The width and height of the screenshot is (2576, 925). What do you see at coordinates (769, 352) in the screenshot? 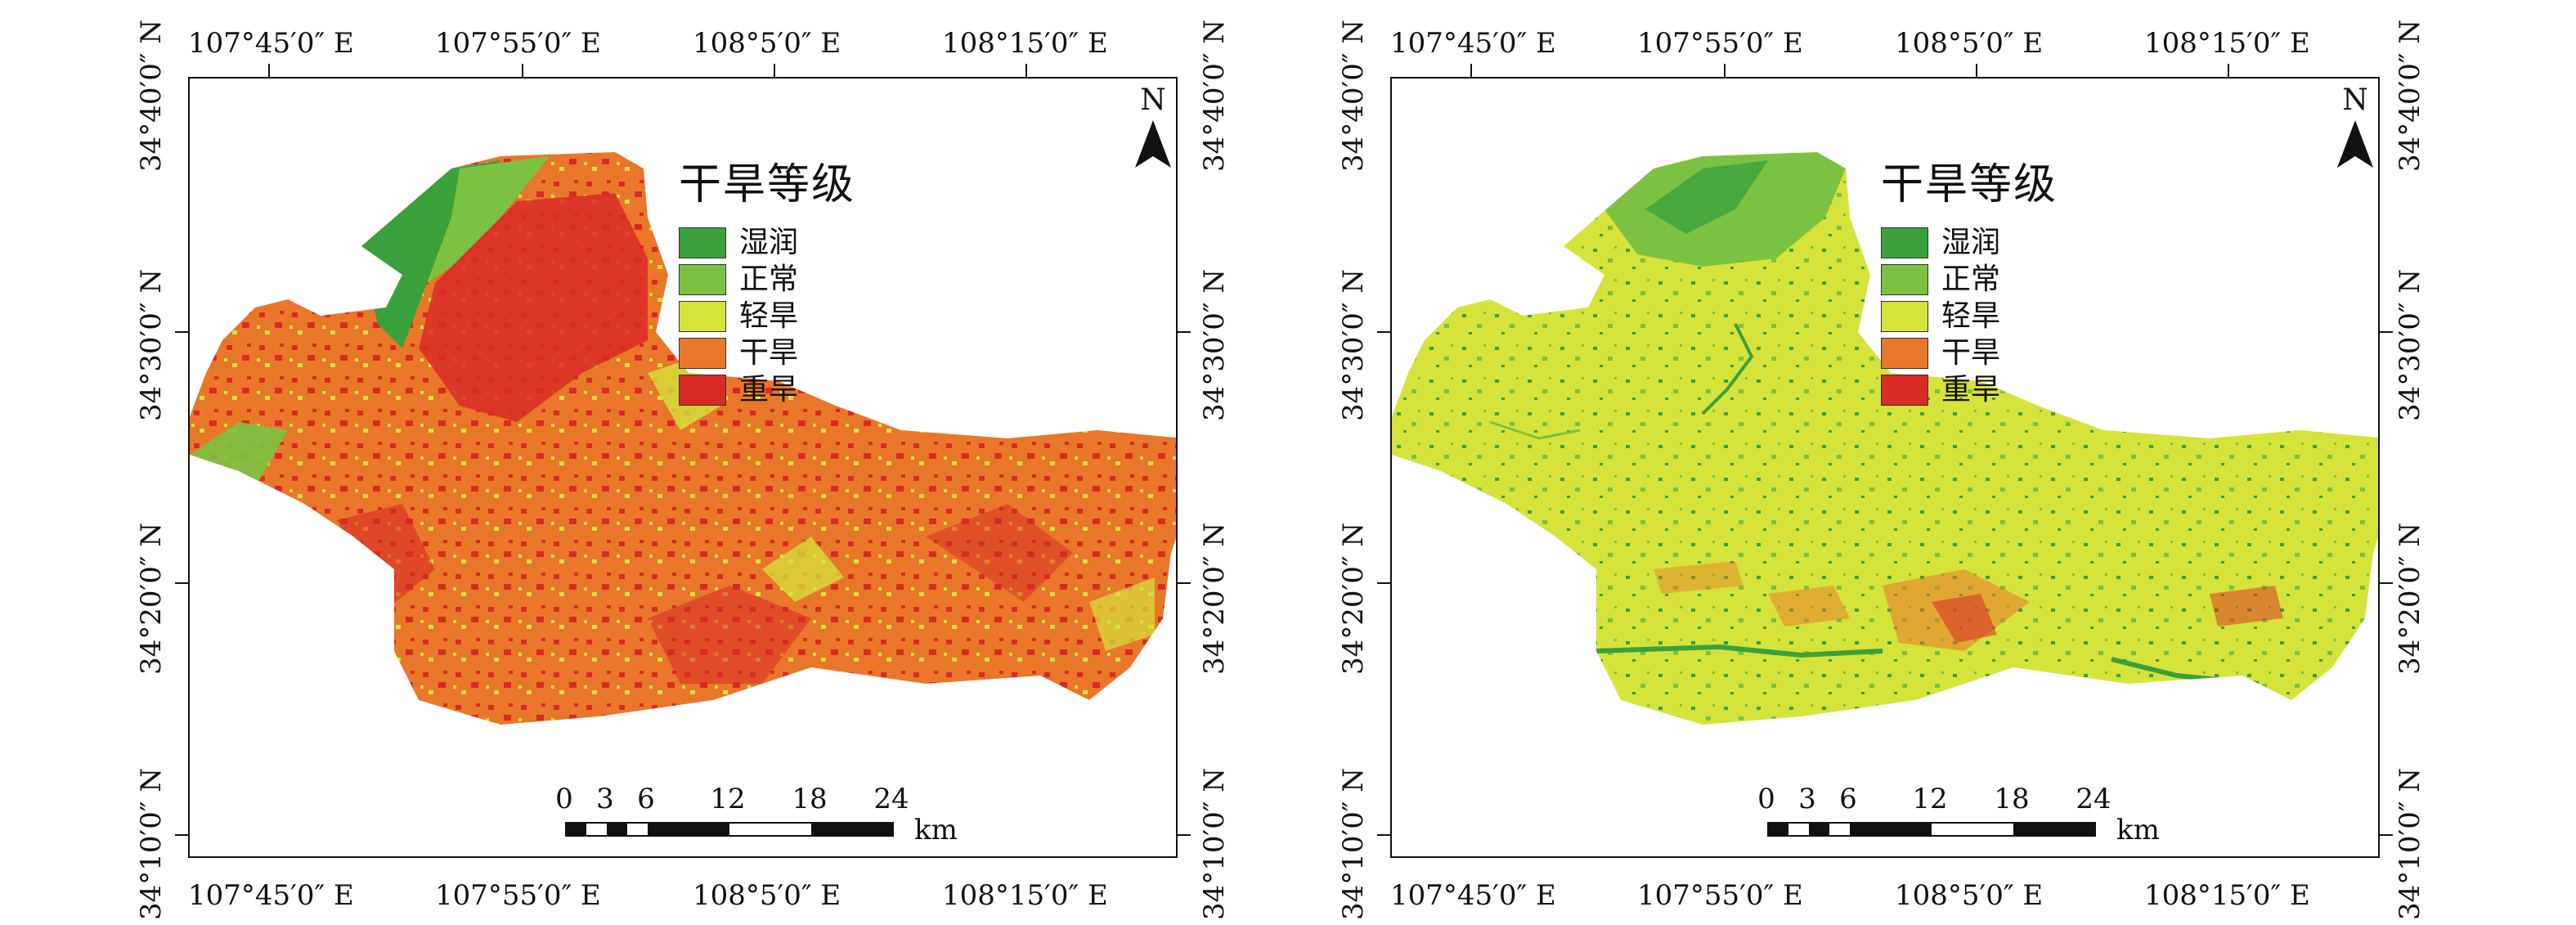
I see `legend-label: 干旱` at bounding box center [769, 352].